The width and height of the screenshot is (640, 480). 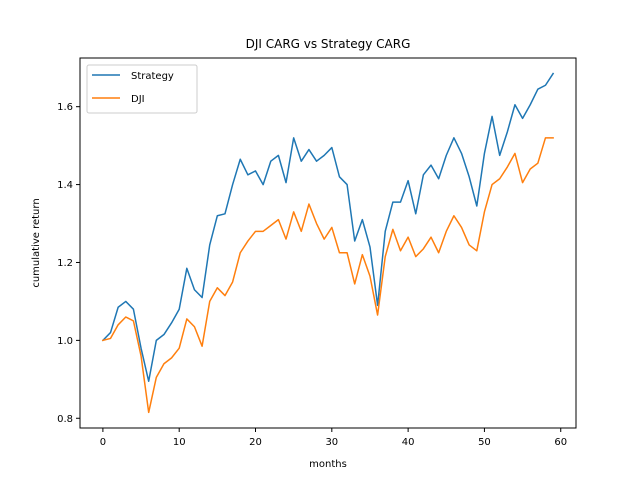 What do you see at coordinates (255, 442) in the screenshot?
I see `x-tick-label: 20` at bounding box center [255, 442].